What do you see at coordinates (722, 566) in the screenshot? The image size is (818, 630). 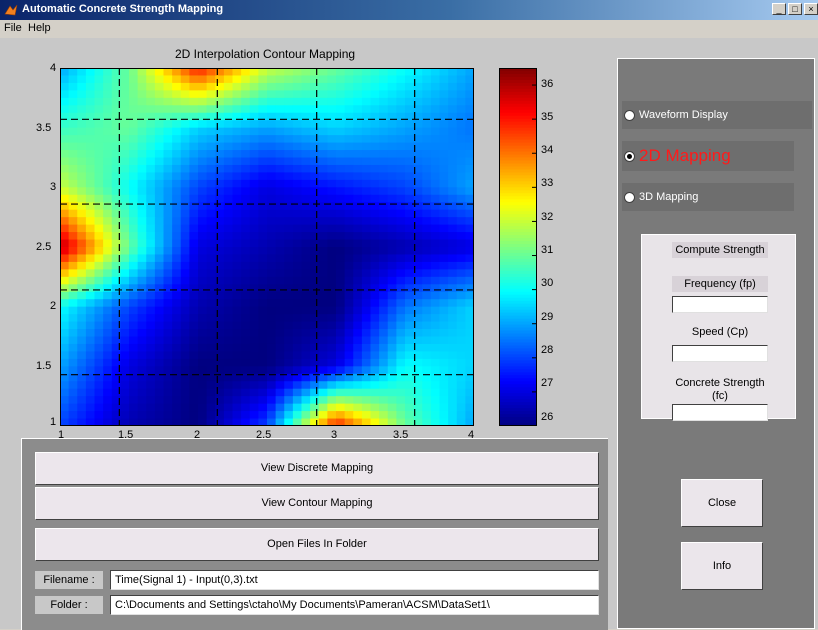 I see `info-button: Info` at bounding box center [722, 566].